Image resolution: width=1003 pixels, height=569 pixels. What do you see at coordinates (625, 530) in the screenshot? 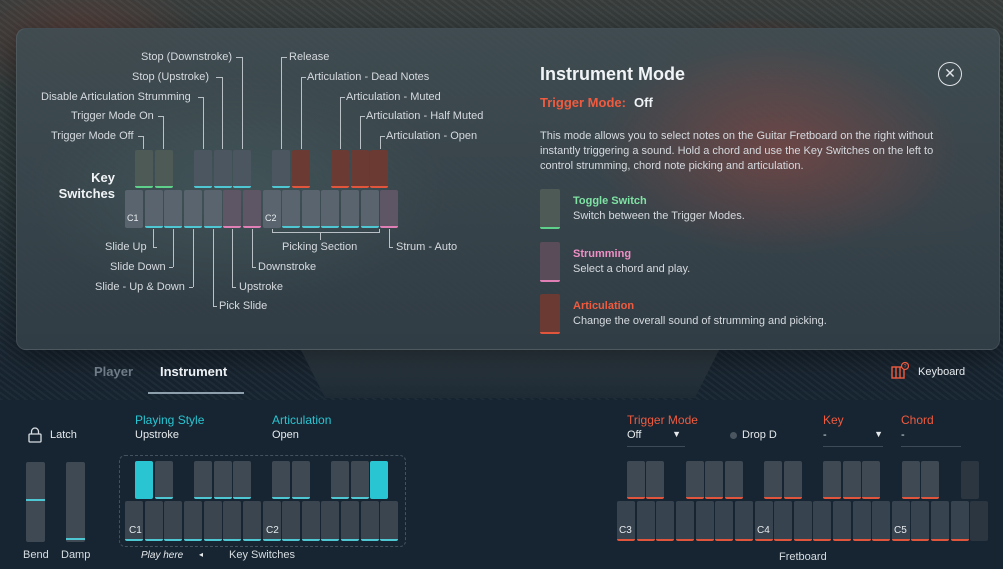
I see `fretboard-c3-label: C3` at bounding box center [625, 530].